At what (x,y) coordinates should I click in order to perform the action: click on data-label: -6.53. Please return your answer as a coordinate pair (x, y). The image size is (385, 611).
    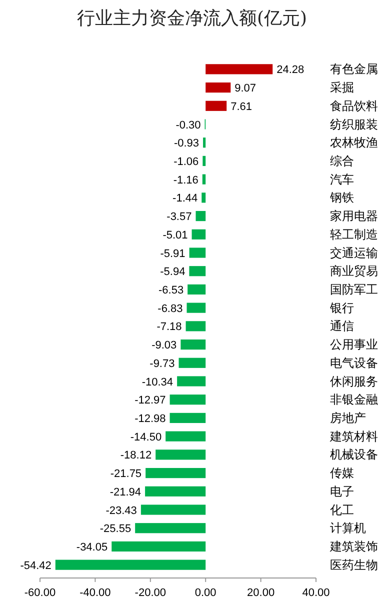
    Looking at the image, I should click on (171, 290).